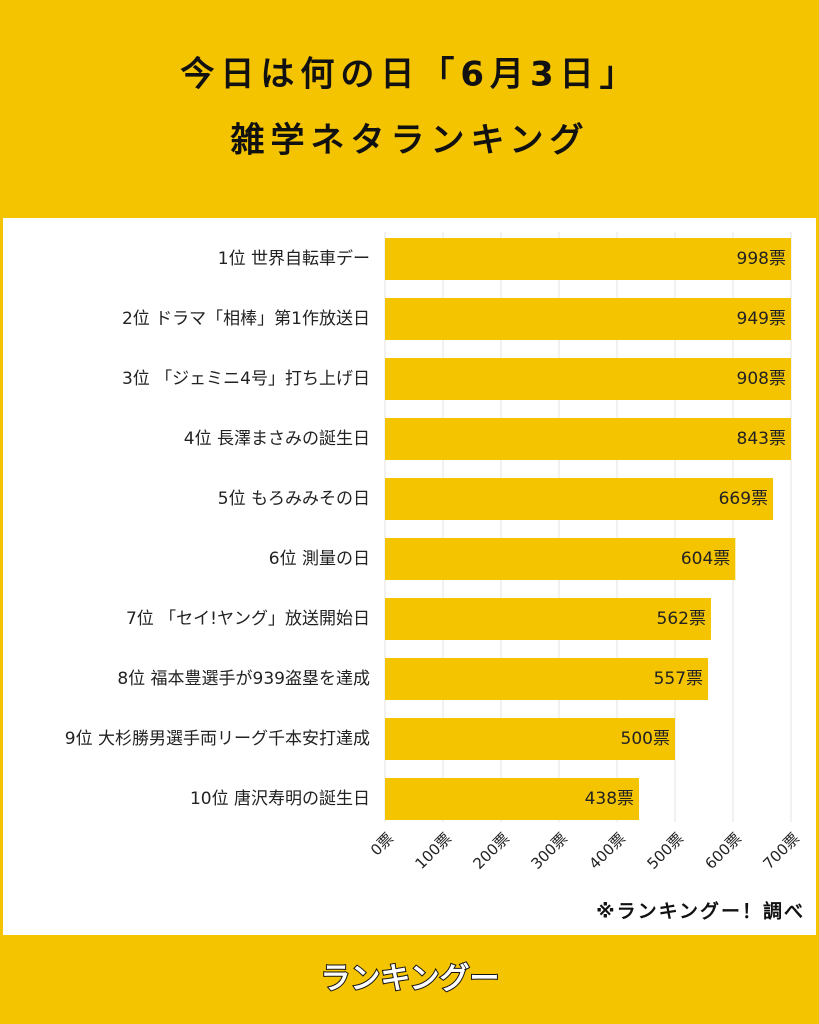 The image size is (819, 1024). What do you see at coordinates (761, 319) in the screenshot?
I see `value-label: 949票` at bounding box center [761, 319].